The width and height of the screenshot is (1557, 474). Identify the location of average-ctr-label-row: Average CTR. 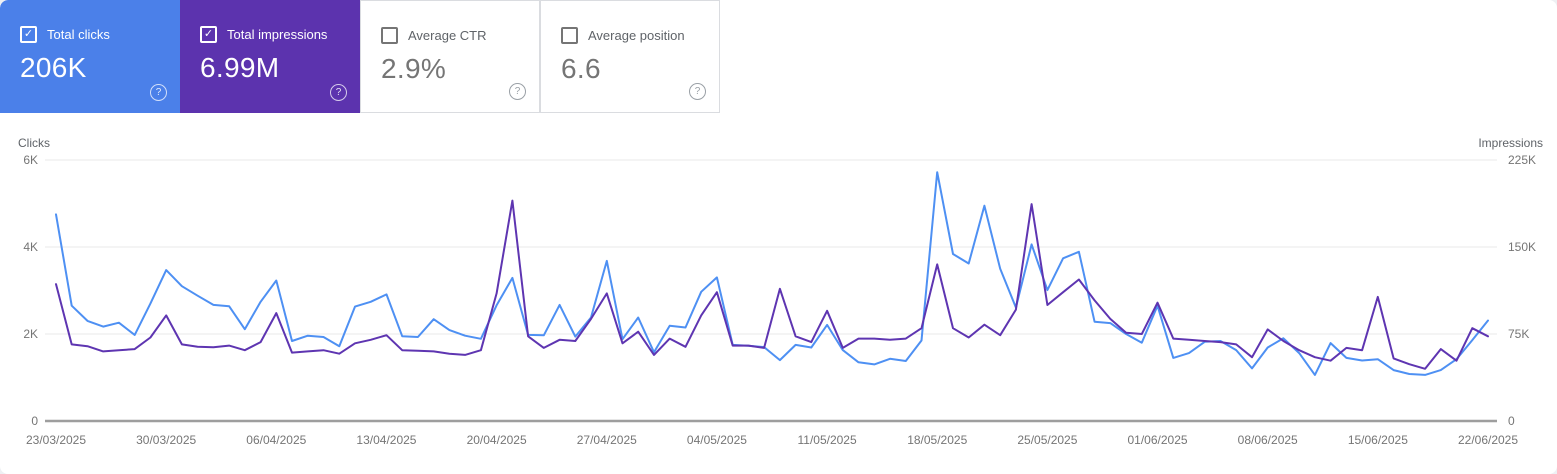
(452, 35).